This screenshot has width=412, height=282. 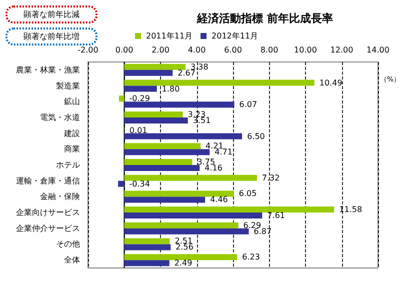 What do you see at coordinates (124, 50) in the screenshot?
I see `x-tick-label: 0.00` at bounding box center [124, 50].